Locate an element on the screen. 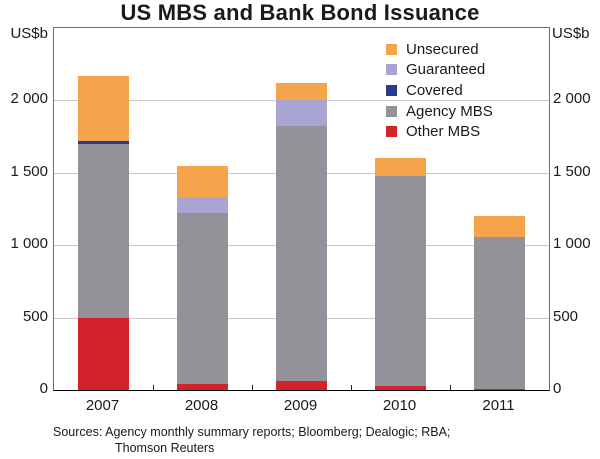  bar-segment-2008-other-mbs is located at coordinates (202, 387).